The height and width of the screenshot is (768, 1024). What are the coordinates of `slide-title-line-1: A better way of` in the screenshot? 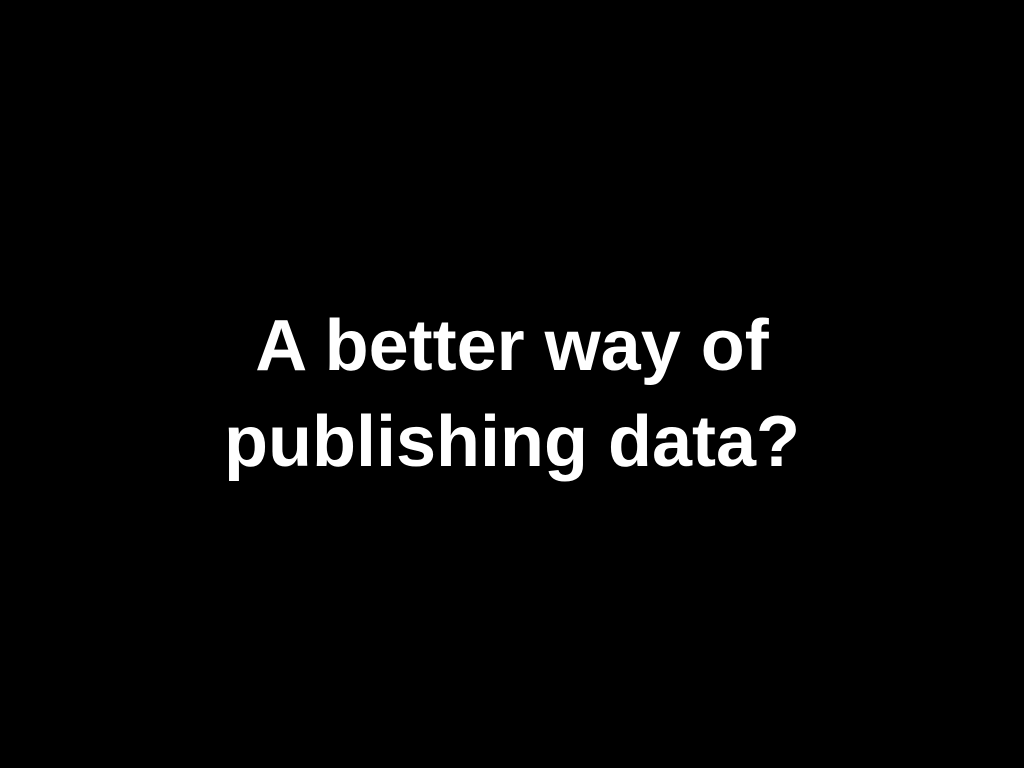 It's located at (512, 346).